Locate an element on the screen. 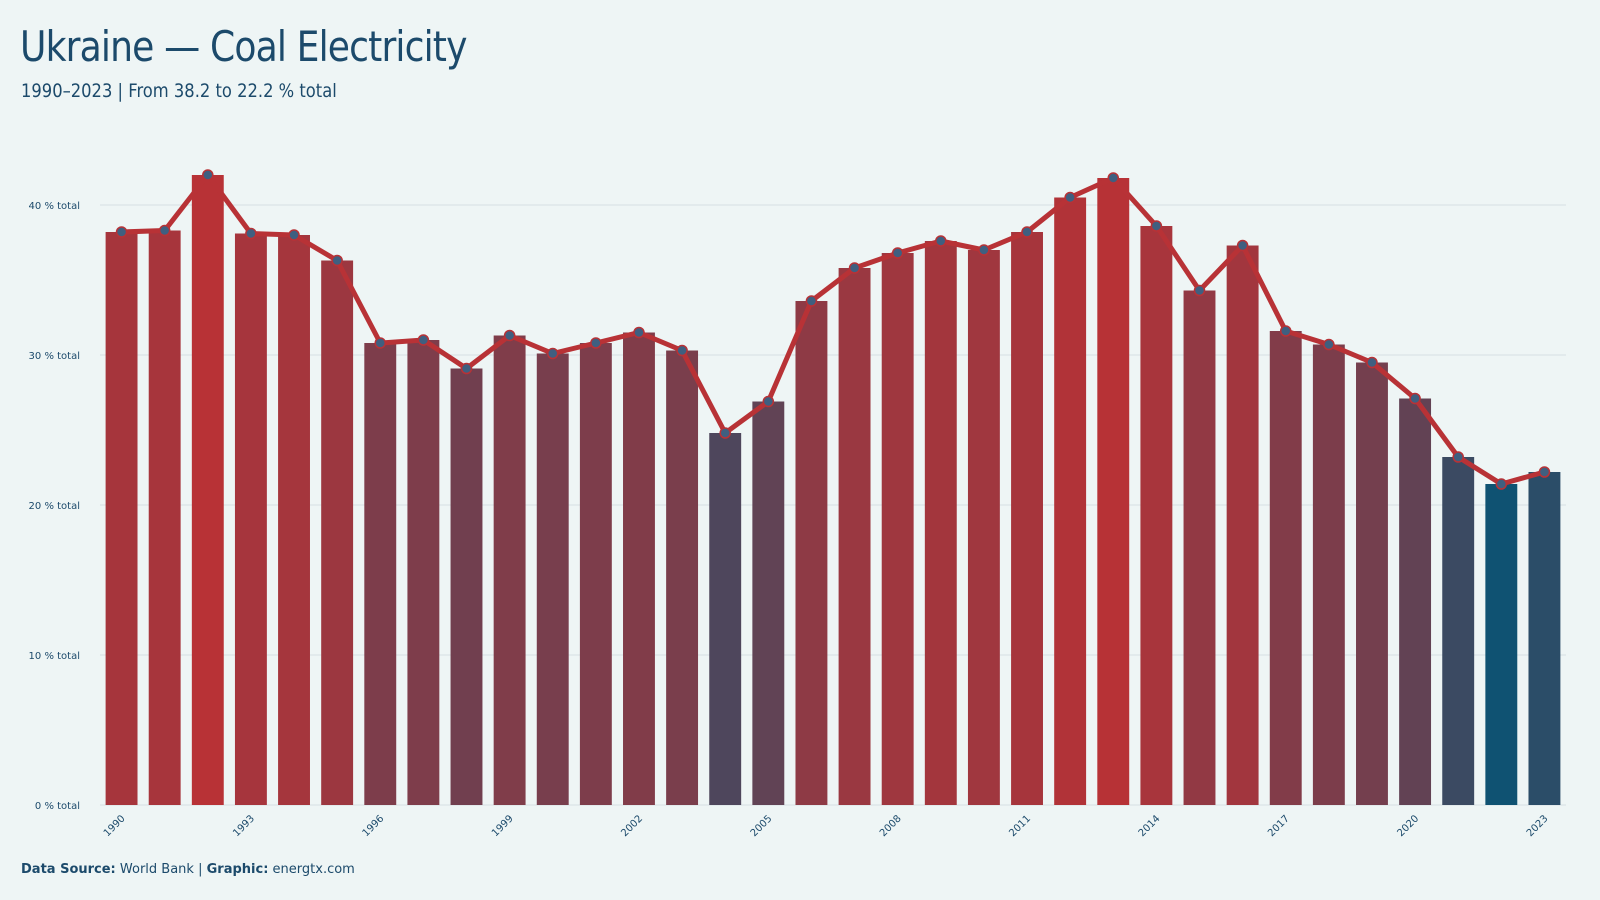 The height and width of the screenshot is (900, 1600). point-2021 is located at coordinates (1458, 457).